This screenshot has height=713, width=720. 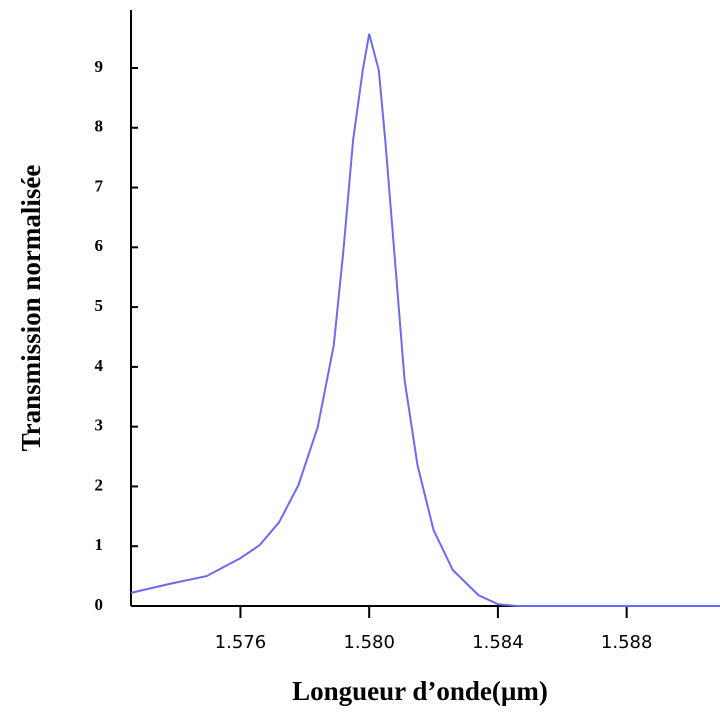 What do you see at coordinates (99, 544) in the screenshot?
I see `y-tick-label: 1` at bounding box center [99, 544].